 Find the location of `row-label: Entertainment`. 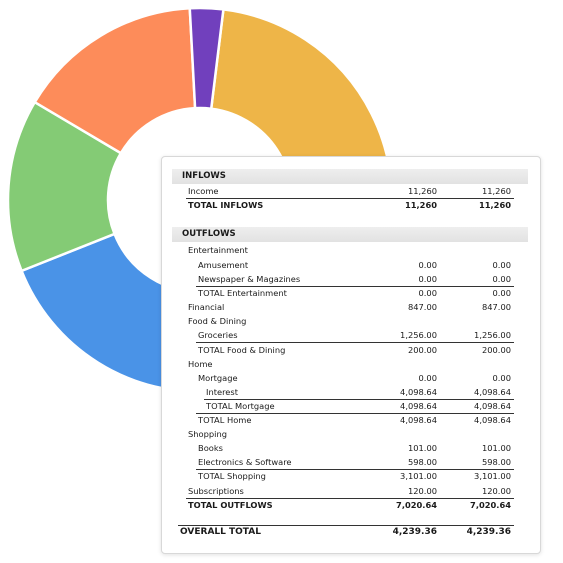

row-label: Entertainment is located at coordinates (218, 250).